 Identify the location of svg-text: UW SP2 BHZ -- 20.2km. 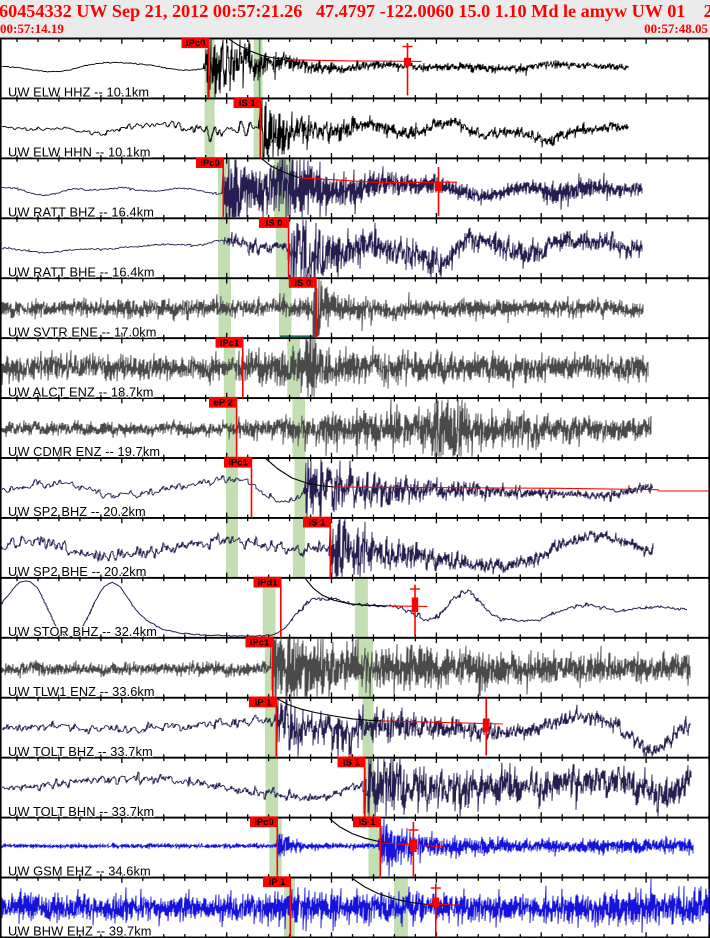
(77, 511).